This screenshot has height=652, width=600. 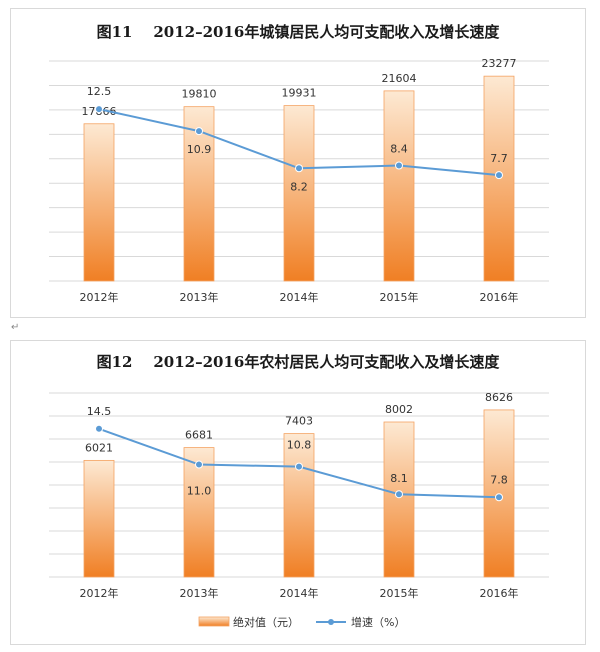 What do you see at coordinates (399, 409) in the screenshot?
I see `bar-value-label: 8002` at bounding box center [399, 409].